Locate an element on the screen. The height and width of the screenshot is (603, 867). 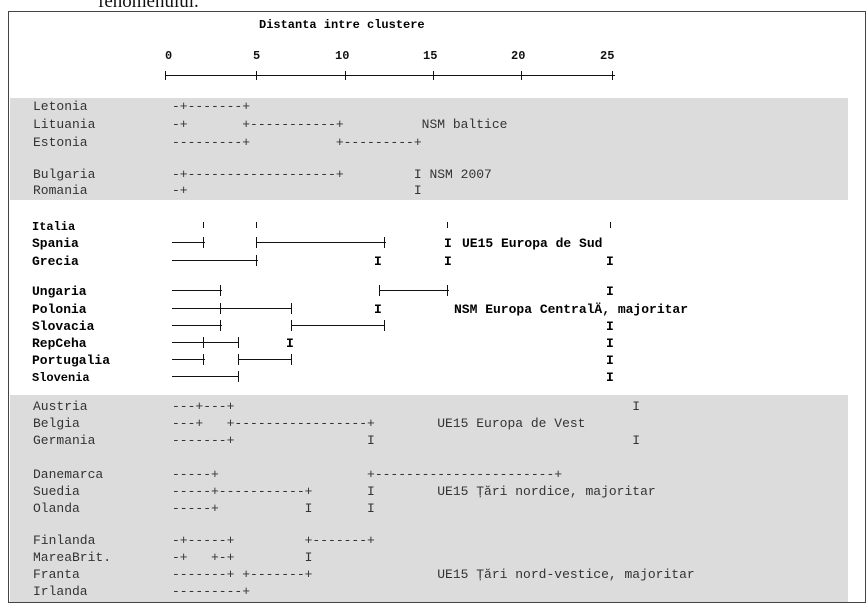
country-label: Portugalia is located at coordinates (71, 360).